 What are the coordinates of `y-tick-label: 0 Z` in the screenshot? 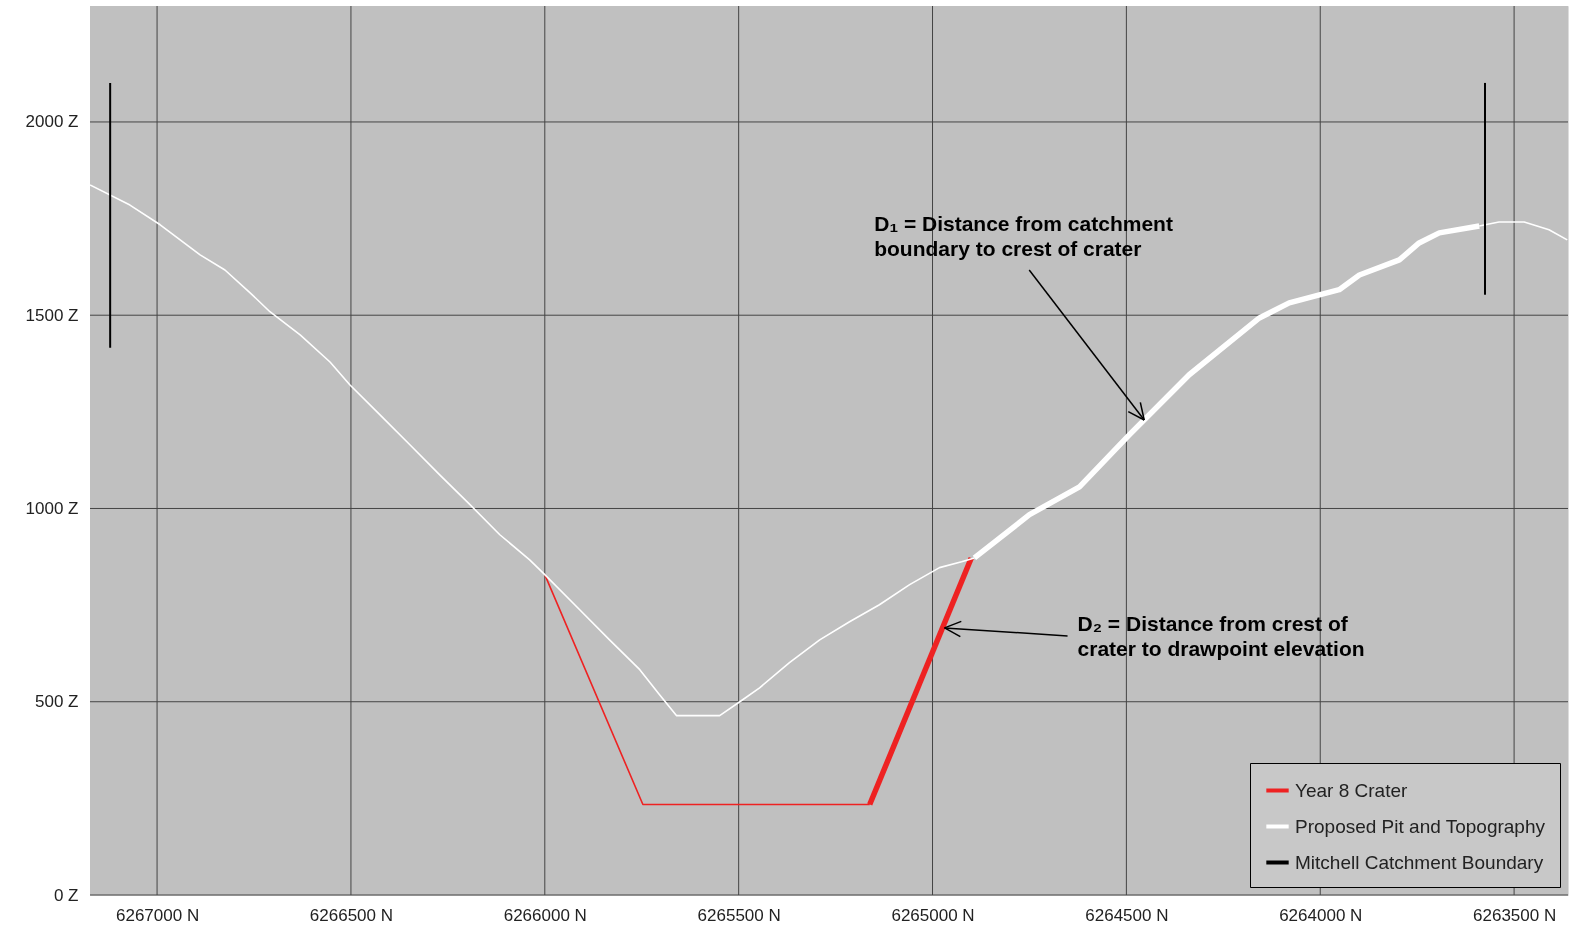 It's located at (66, 895).